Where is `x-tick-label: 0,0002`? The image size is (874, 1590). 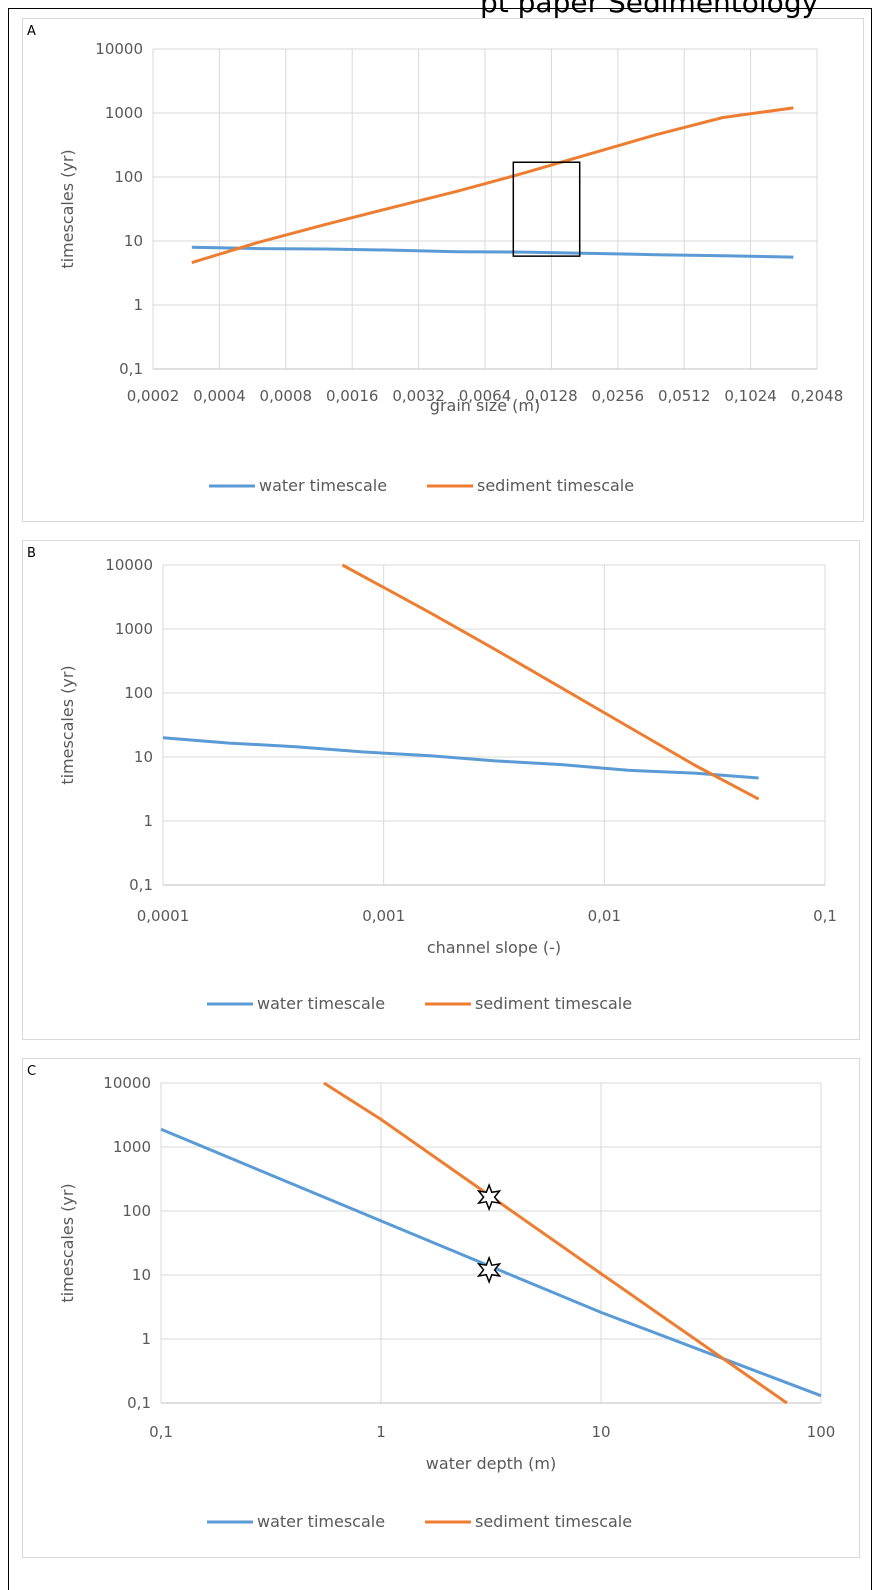 x-tick-label: 0,0002 is located at coordinates (153, 396).